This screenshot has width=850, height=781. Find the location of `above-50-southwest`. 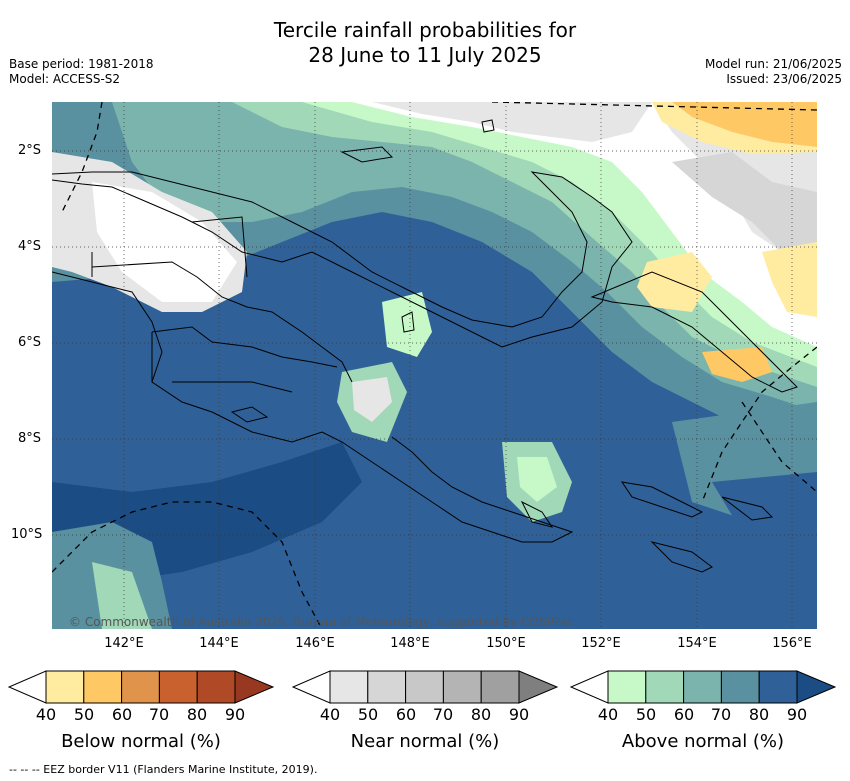

above-50-southwest is located at coordinates (122, 595).